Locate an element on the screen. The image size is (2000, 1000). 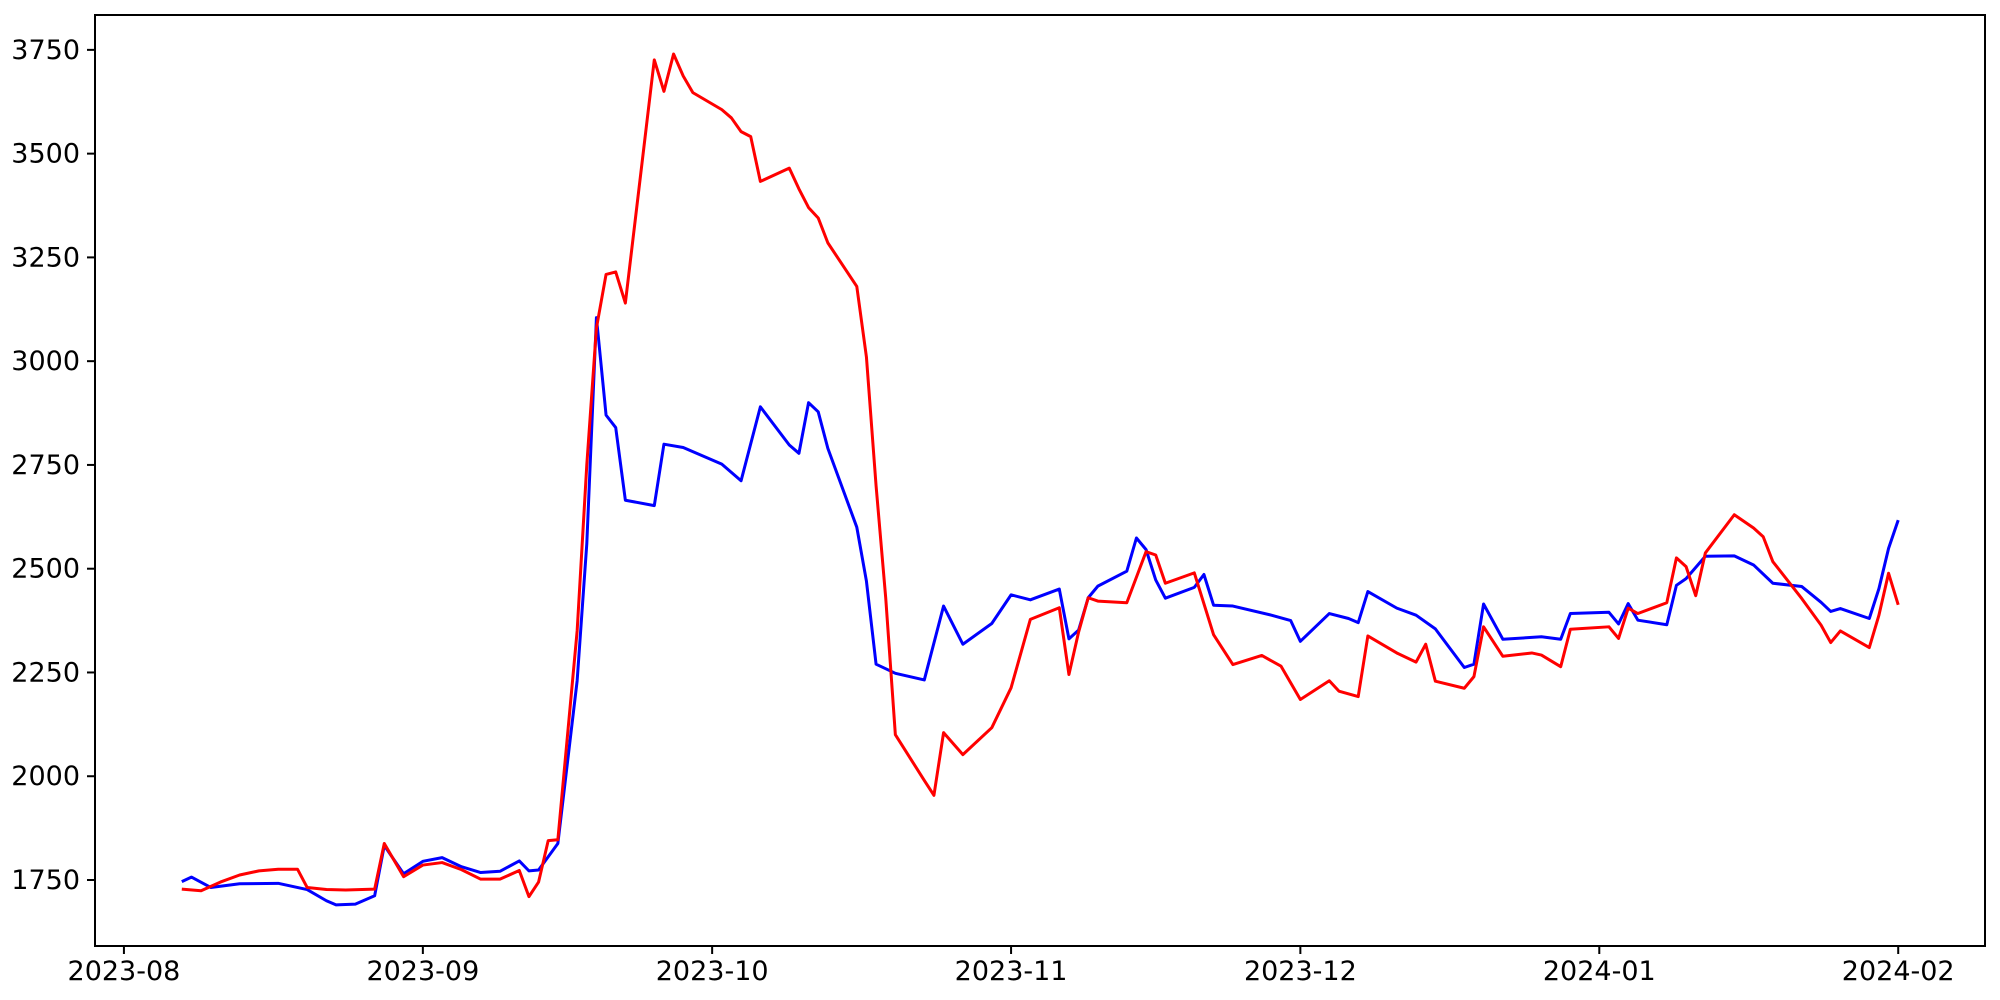
y-tick-label: 3750 is located at coordinates (45, 50).